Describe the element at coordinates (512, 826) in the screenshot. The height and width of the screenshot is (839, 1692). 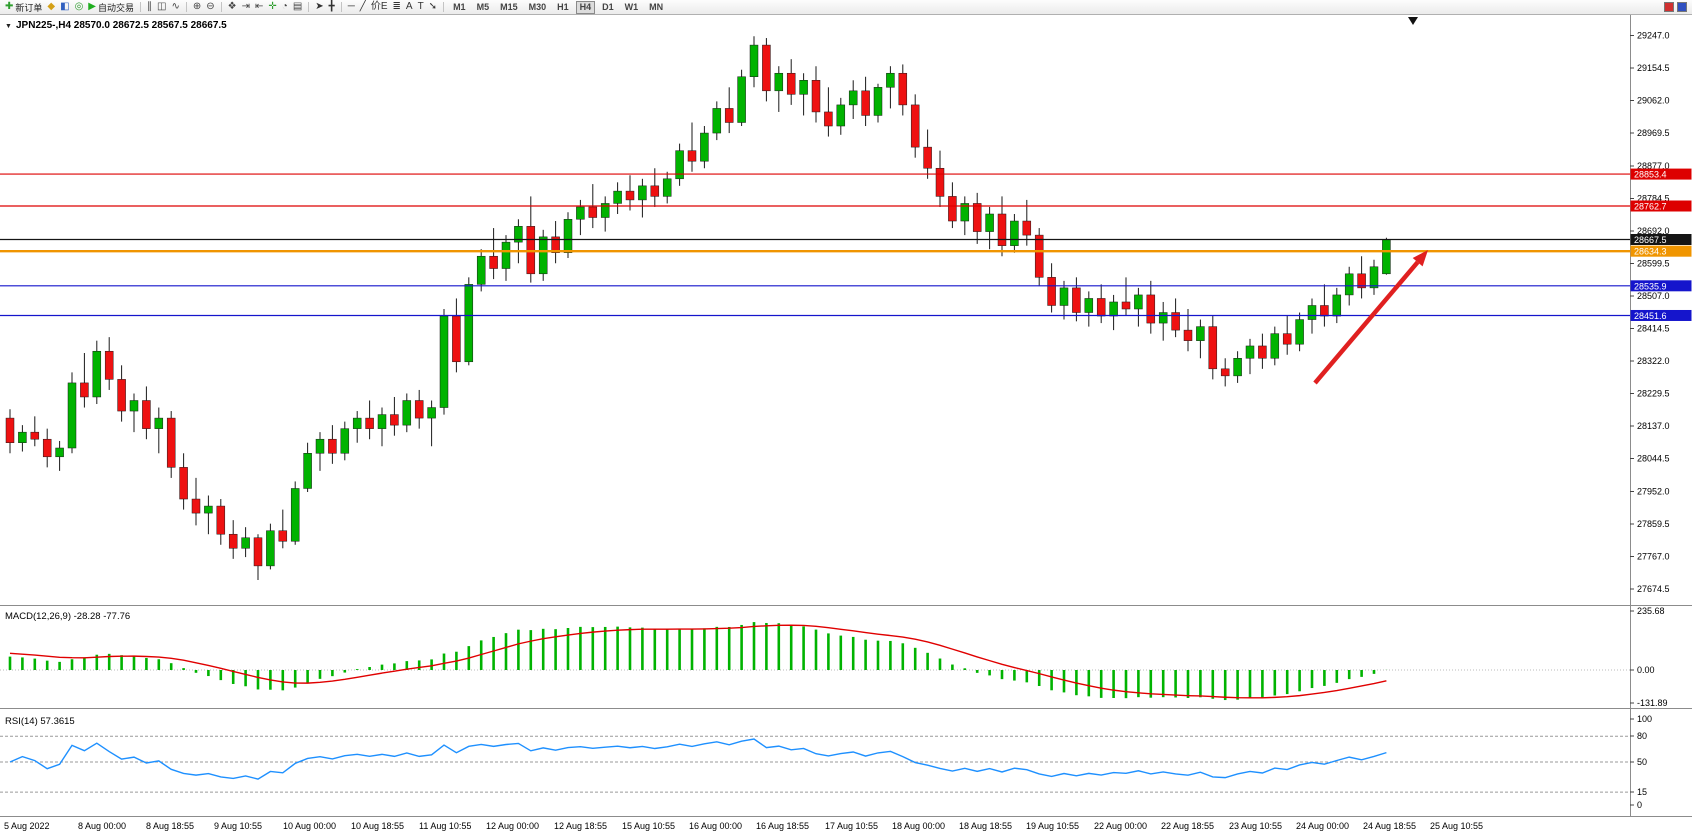
I see `svg-text: 12 Aug 00:00` at that location.